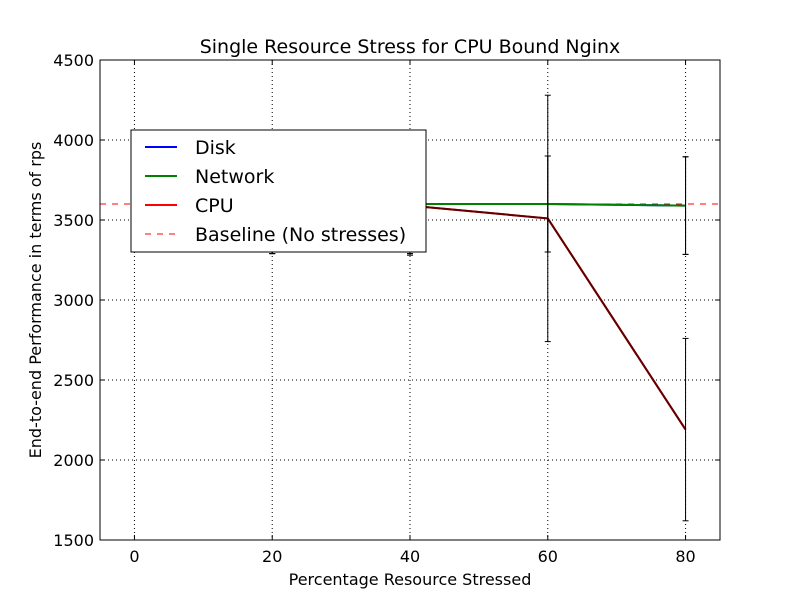 The width and height of the screenshot is (800, 600). I want to click on x-tick-label: 60, so click(548, 556).